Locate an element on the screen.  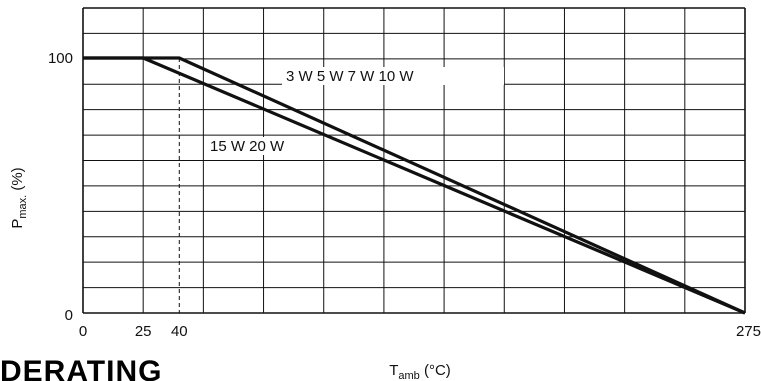
y-axis-label: Pmax. (%) is located at coordinates (19, 197).